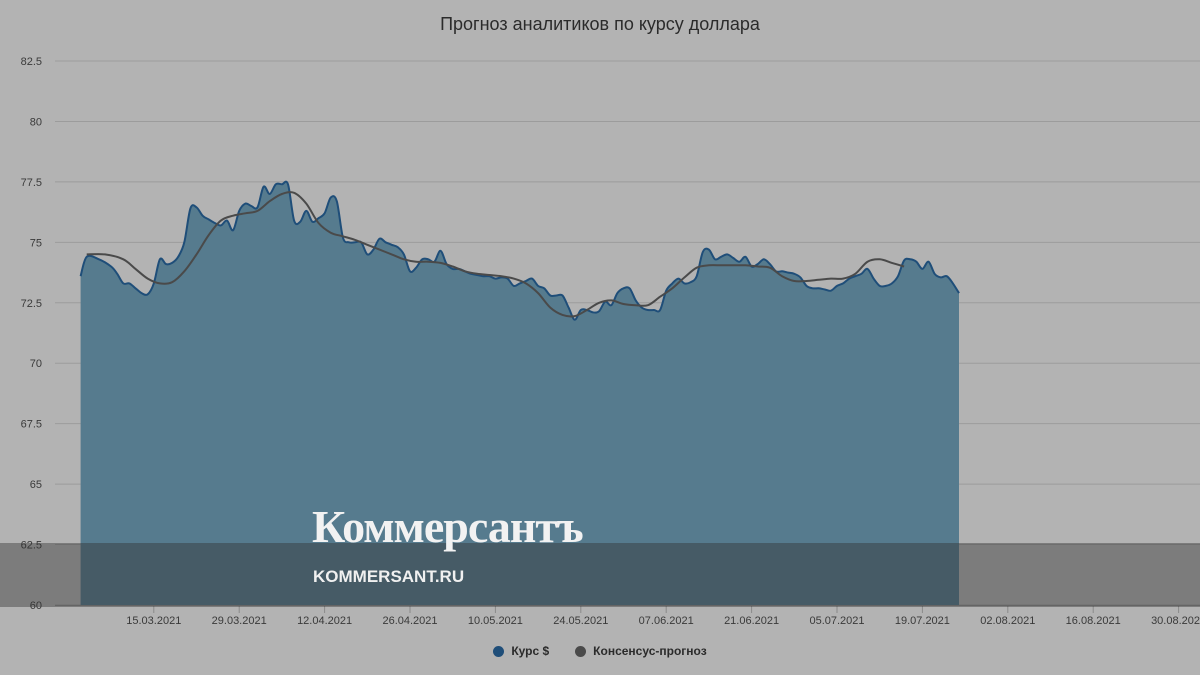 This screenshot has height=675, width=1200. What do you see at coordinates (666, 621) in the screenshot?
I see `x-tick-label: 07.06.2021` at bounding box center [666, 621].